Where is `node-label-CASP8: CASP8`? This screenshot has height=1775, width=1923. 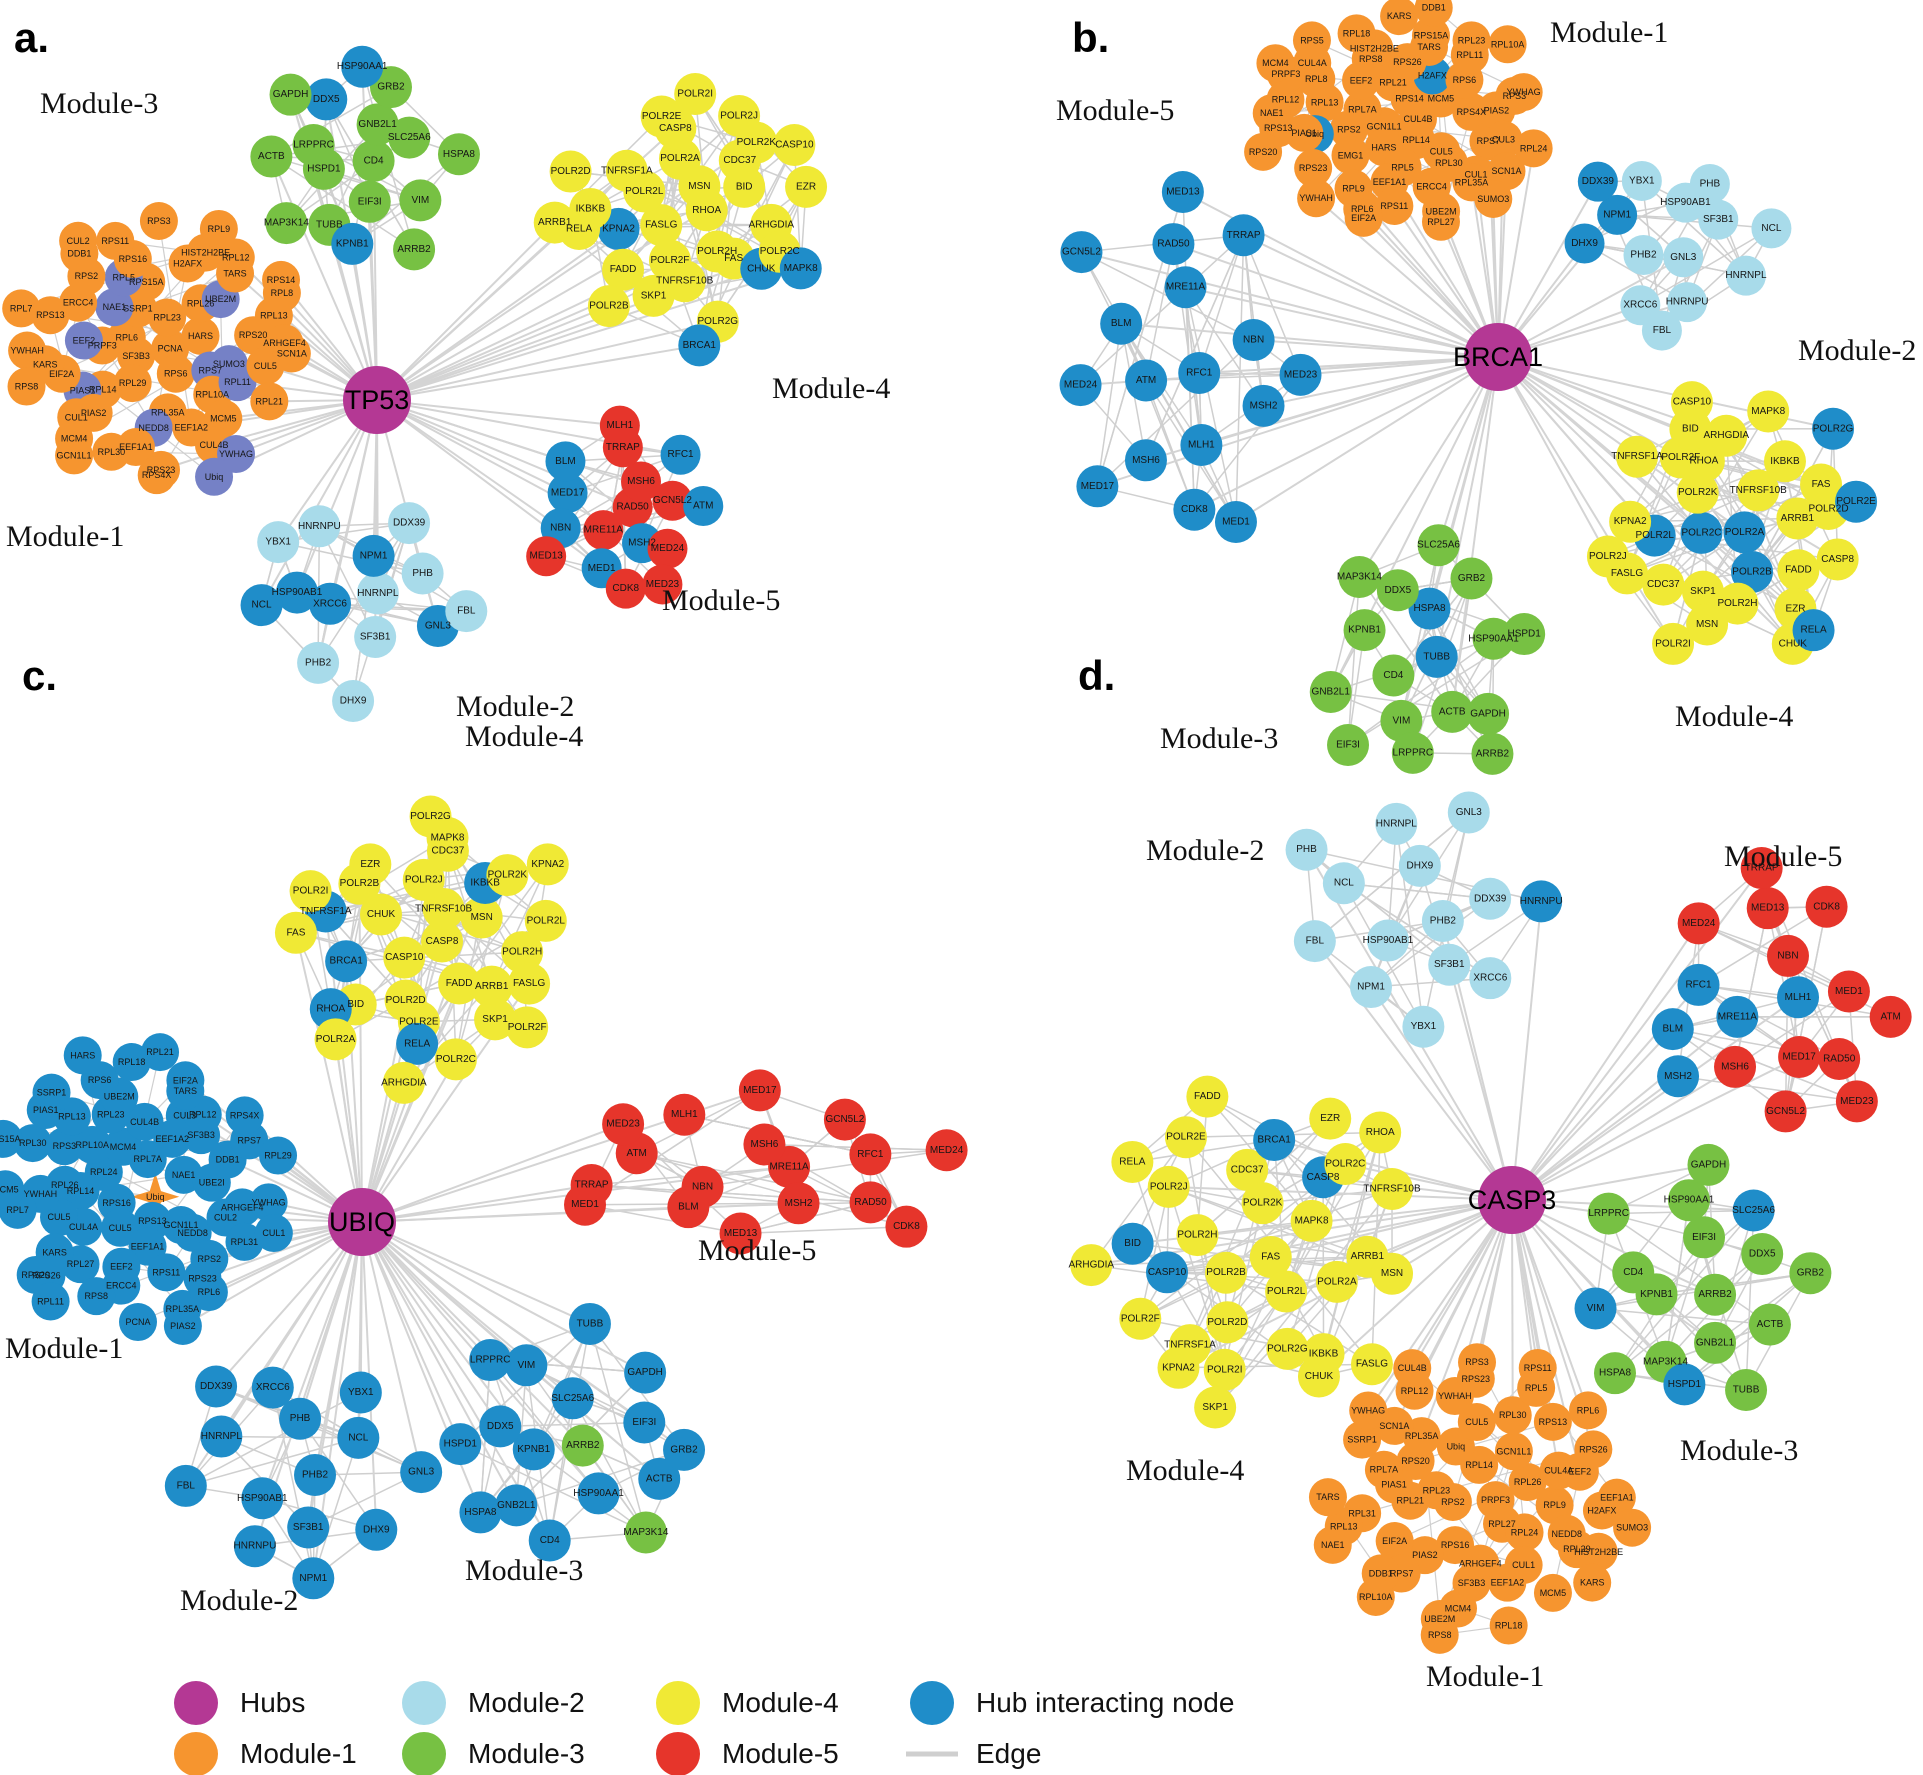 node-label-CASP8: CASP8 is located at coordinates (1837, 559).